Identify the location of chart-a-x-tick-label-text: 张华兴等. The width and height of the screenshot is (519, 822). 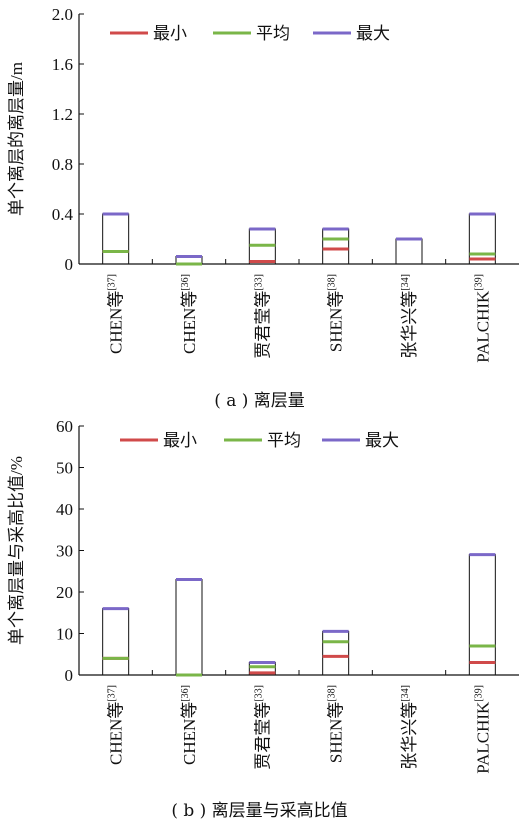
(409, 325).